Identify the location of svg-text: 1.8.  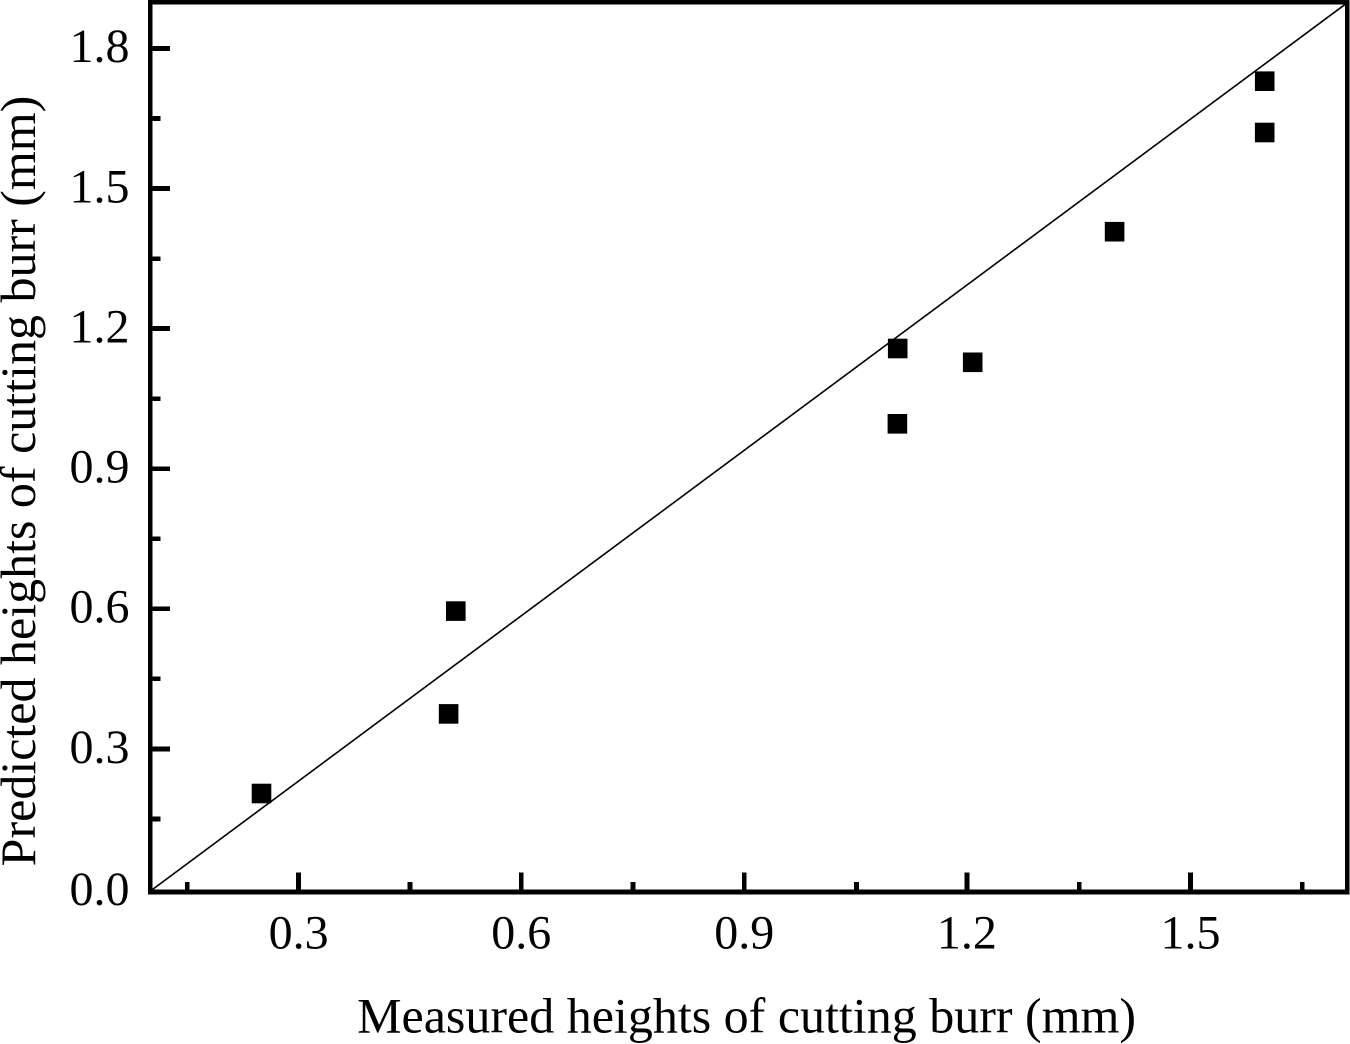
(100, 46).